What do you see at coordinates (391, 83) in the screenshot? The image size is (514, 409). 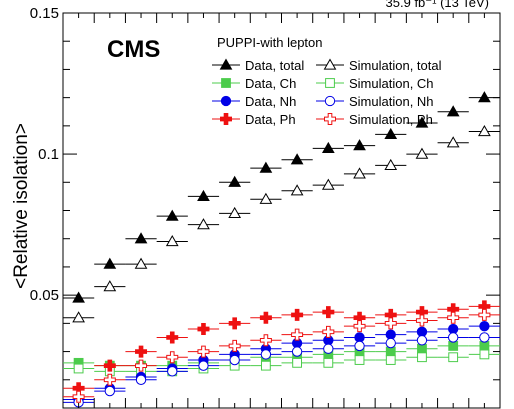 I see `legend-label: Simulation, Ch` at bounding box center [391, 83].